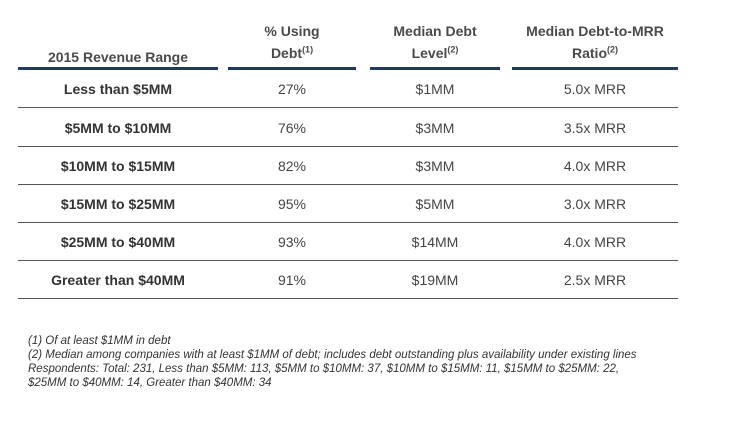 This screenshot has width=734, height=421. What do you see at coordinates (118, 242) in the screenshot?
I see `row-range: $25MM to $40MM` at bounding box center [118, 242].